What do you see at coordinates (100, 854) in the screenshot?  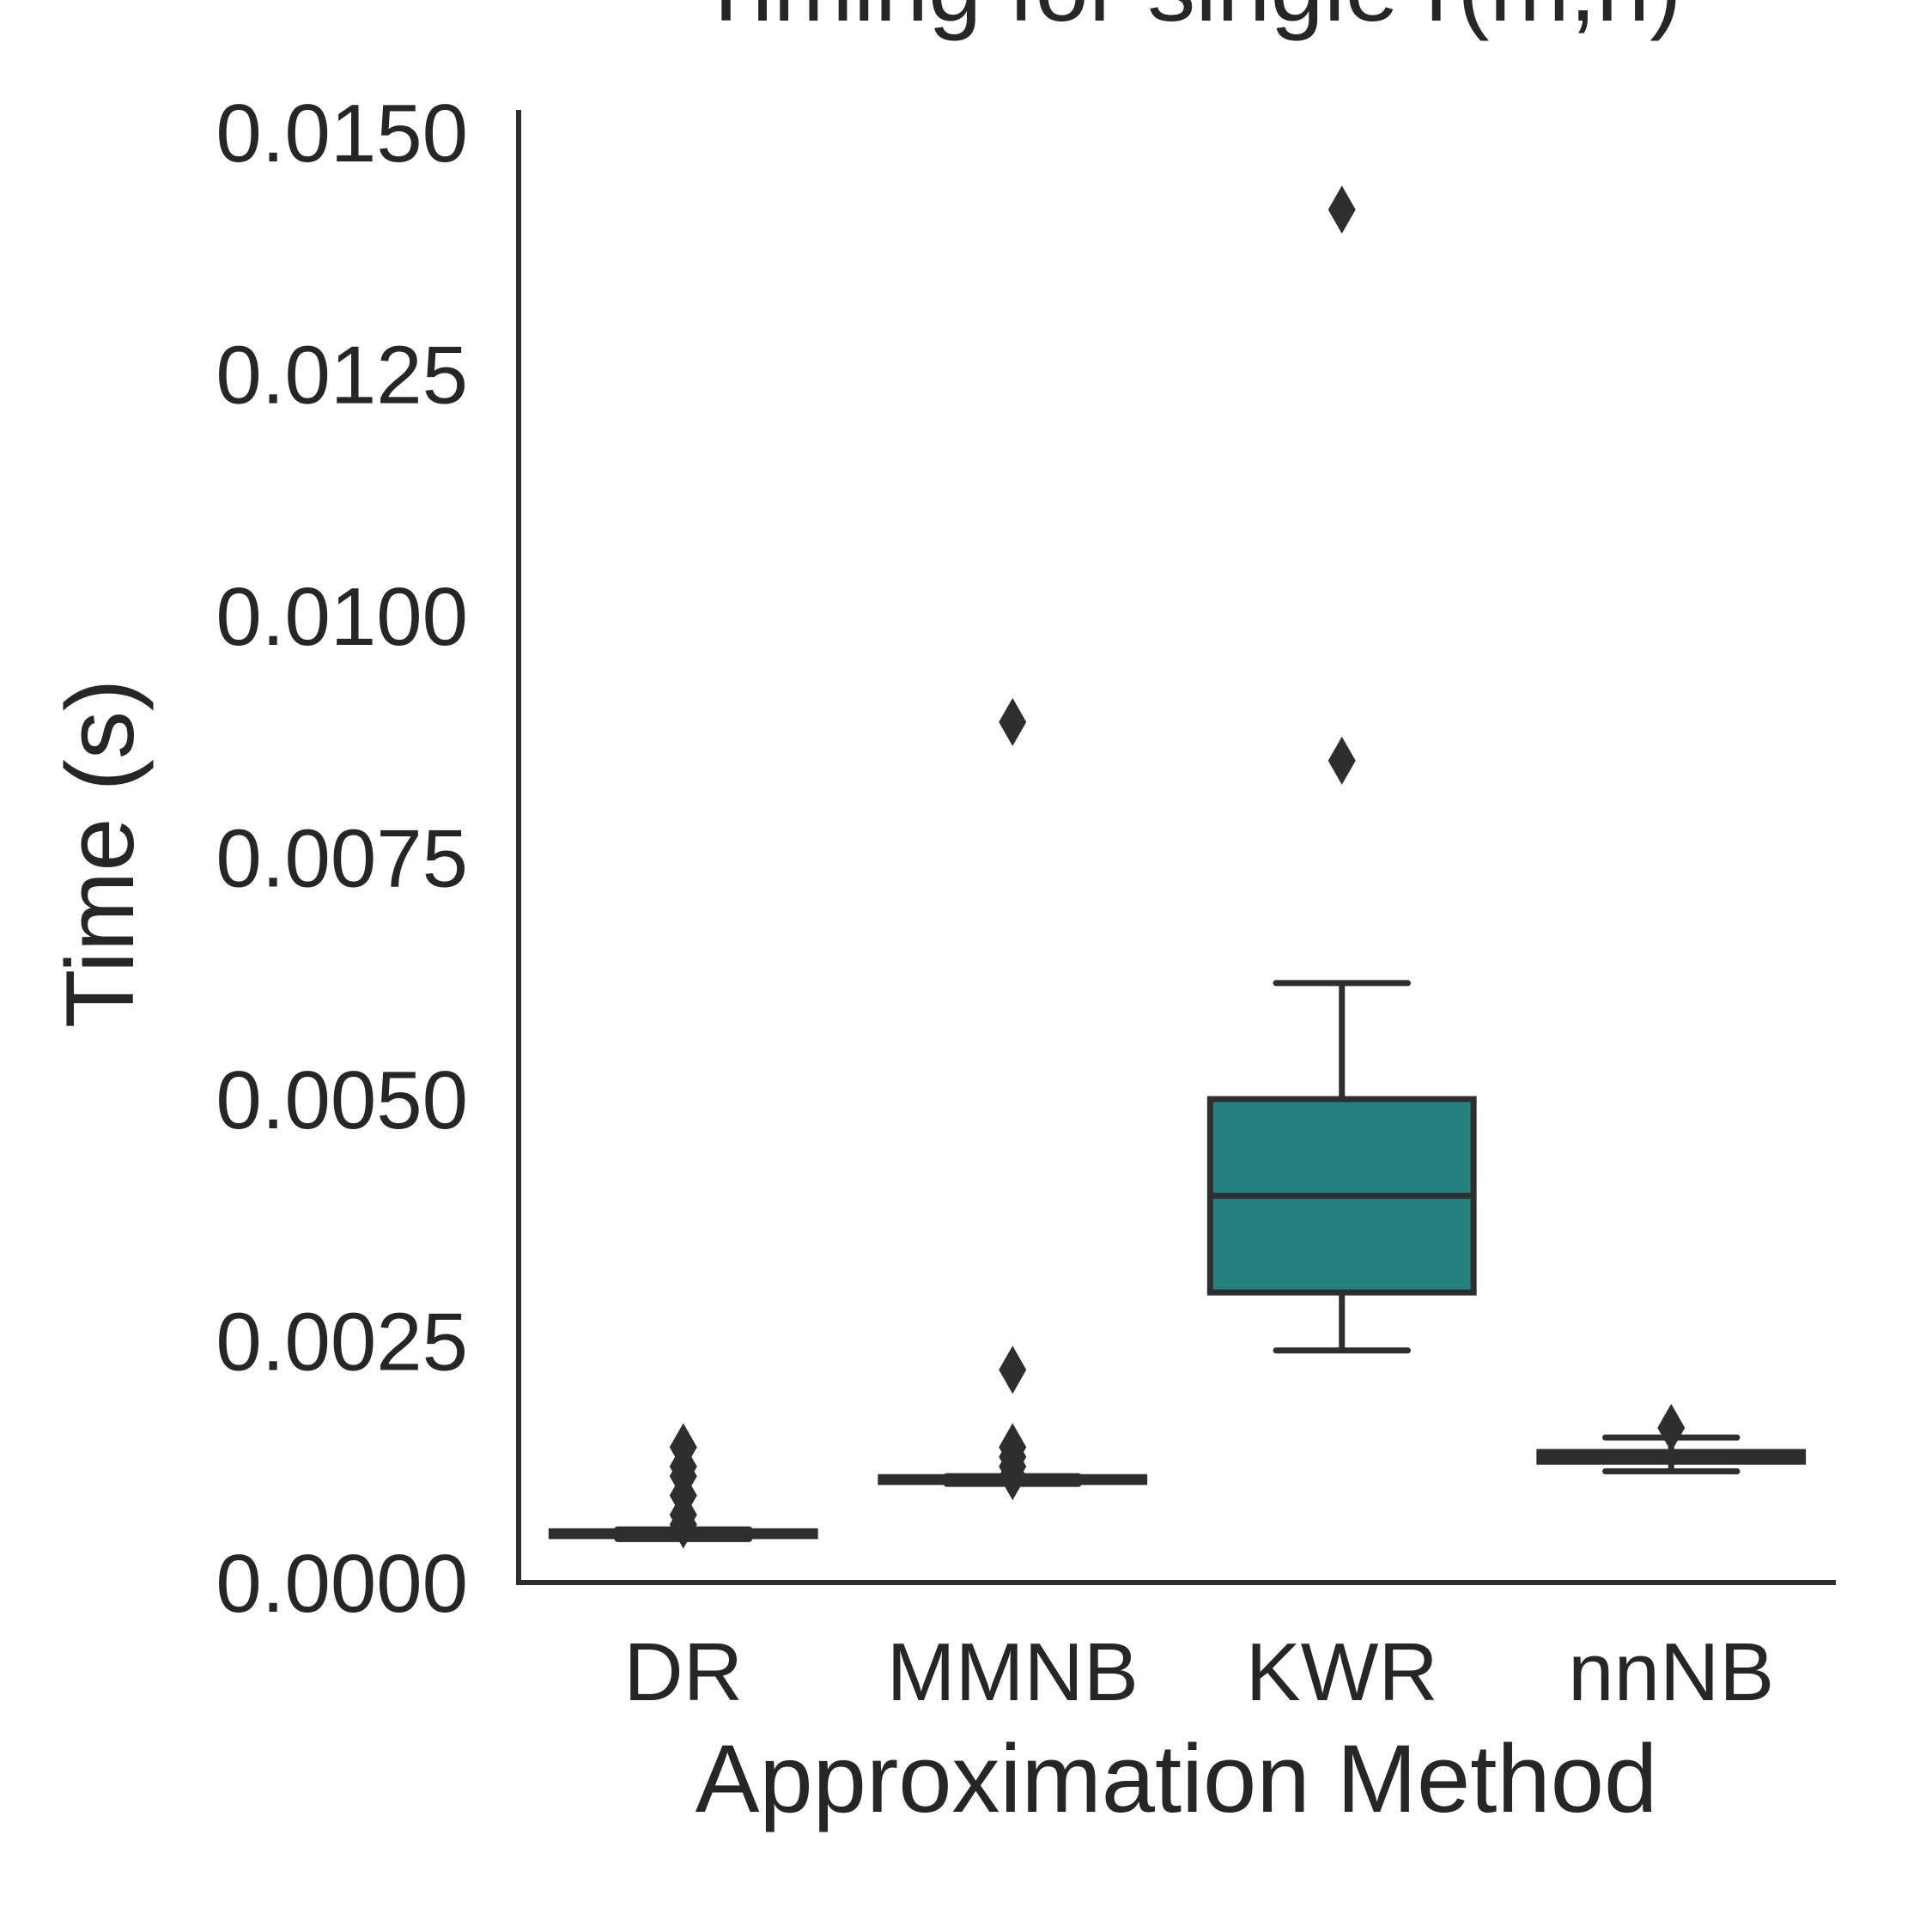 I see `y-axis-title: Time (s)` at bounding box center [100, 854].